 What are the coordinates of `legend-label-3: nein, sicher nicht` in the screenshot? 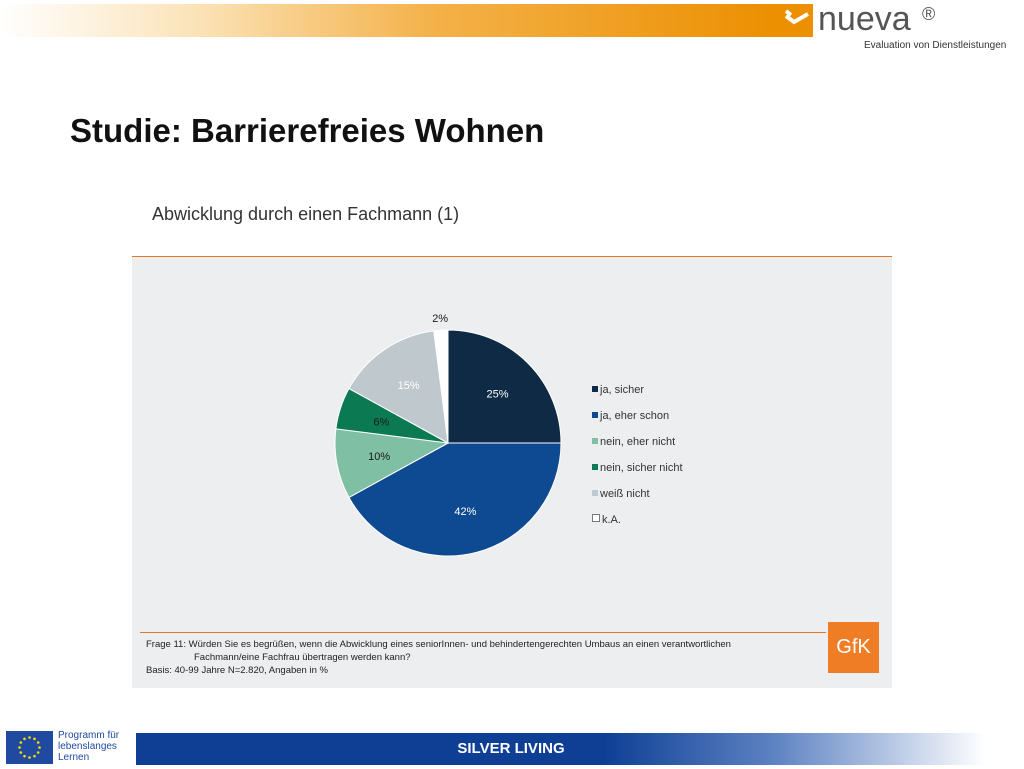 It's located at (641, 468).